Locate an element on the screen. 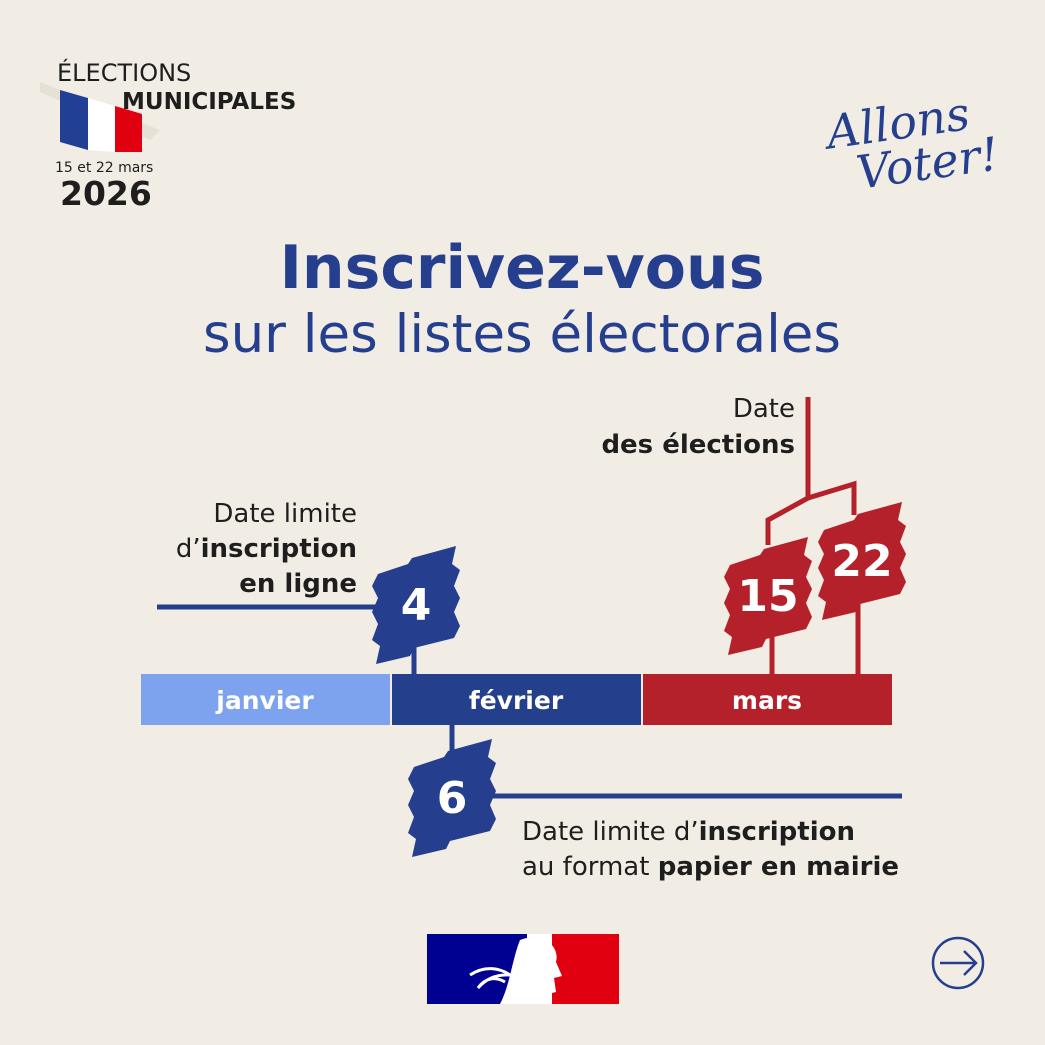  government-logo is located at coordinates (523, 969).